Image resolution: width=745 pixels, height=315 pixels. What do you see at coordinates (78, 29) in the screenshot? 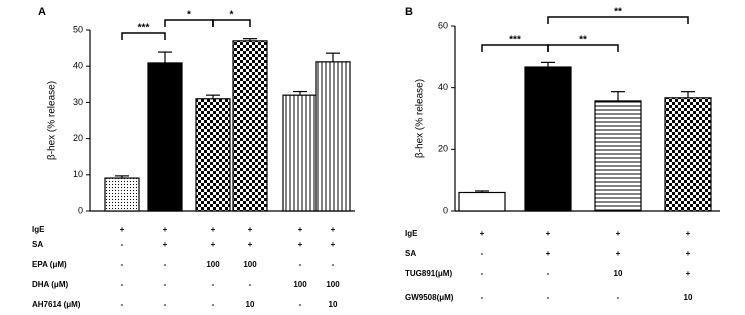
I see `y-tick-label: 50` at bounding box center [78, 29].